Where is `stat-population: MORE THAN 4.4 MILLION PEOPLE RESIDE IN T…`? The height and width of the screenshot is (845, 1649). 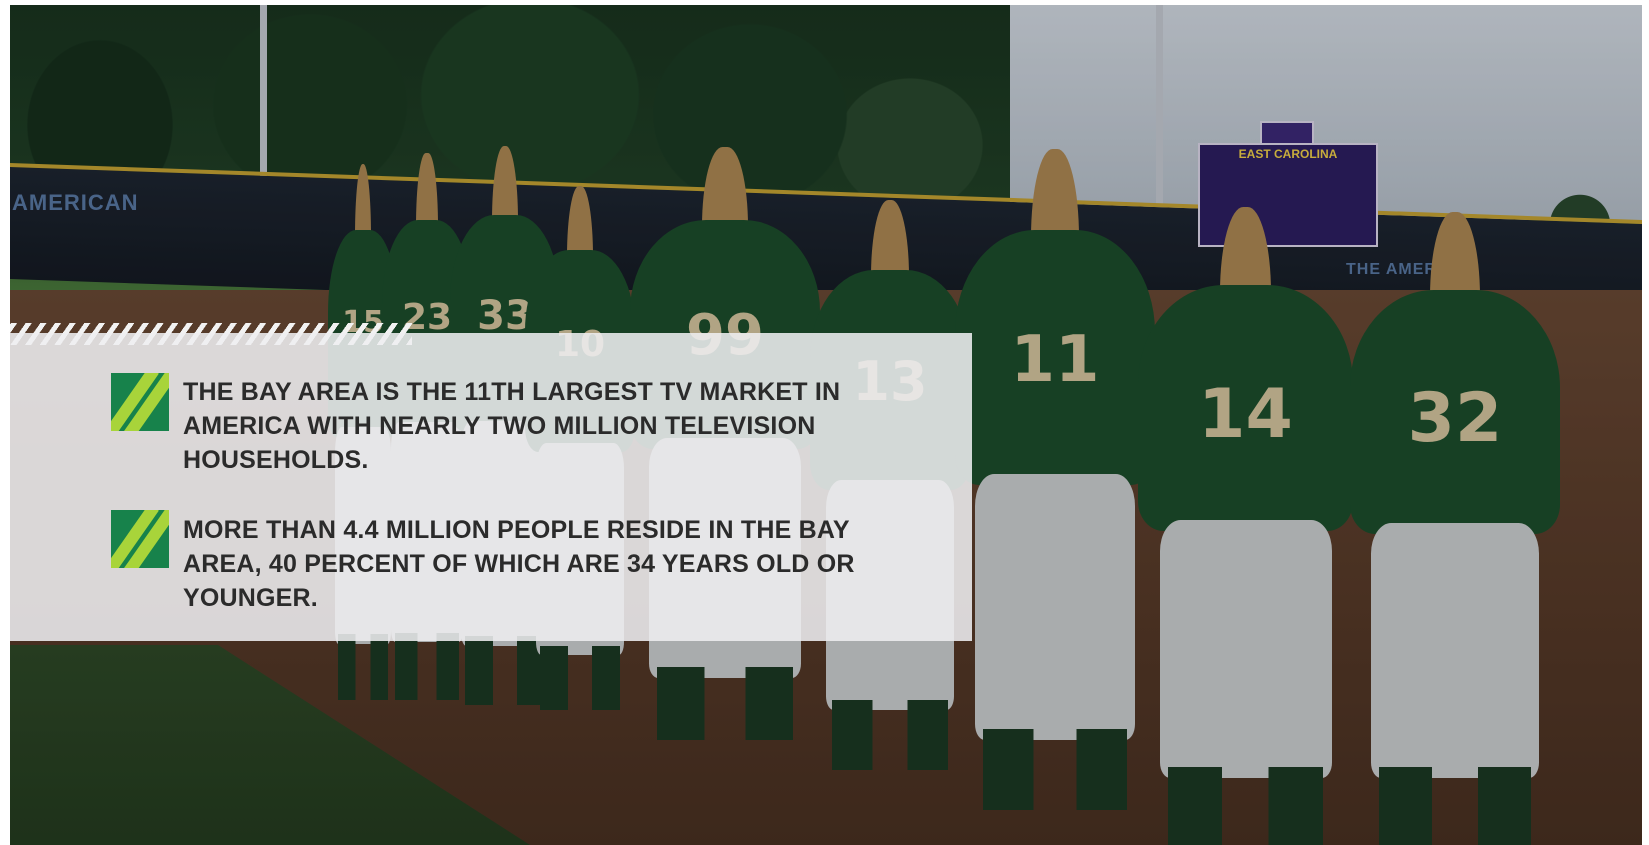
stat-population: MORE THAN 4.4 MILLION PEOPLE RESIDE IN T… is located at coordinates (519, 564).